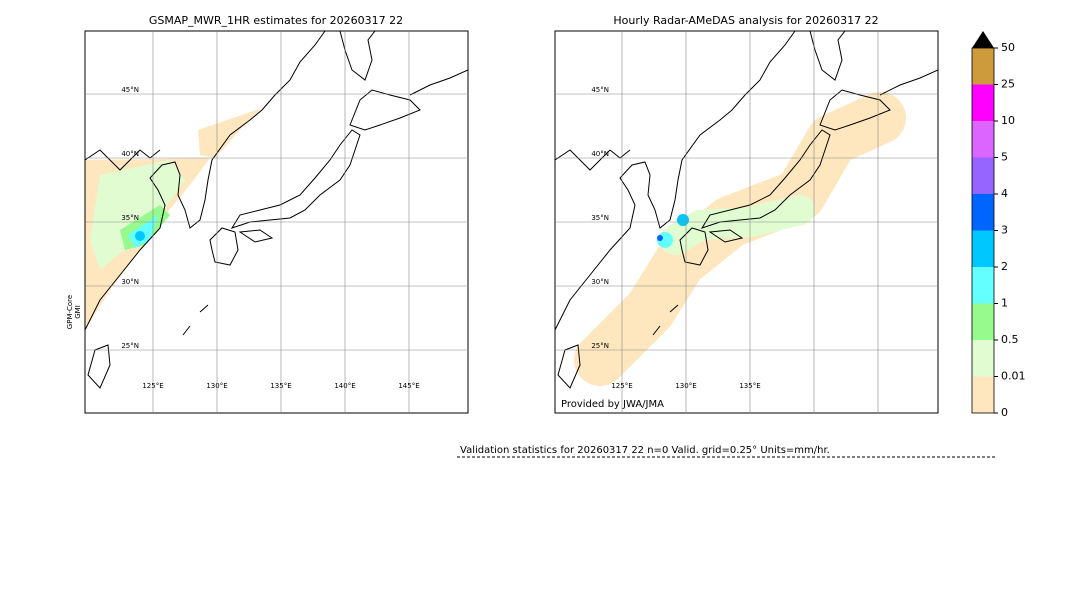 Image resolution: width=1080 pixels, height=616 pixels. What do you see at coordinates (276, 20) in the screenshot?
I see `panel-title: GSMAP_MWR_1HR estimates for 20260317 22` at bounding box center [276, 20].